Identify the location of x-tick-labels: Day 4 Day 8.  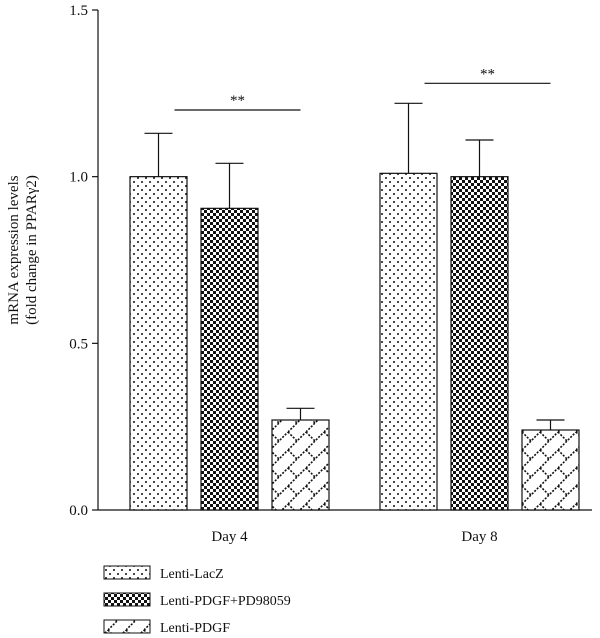
(354, 537).